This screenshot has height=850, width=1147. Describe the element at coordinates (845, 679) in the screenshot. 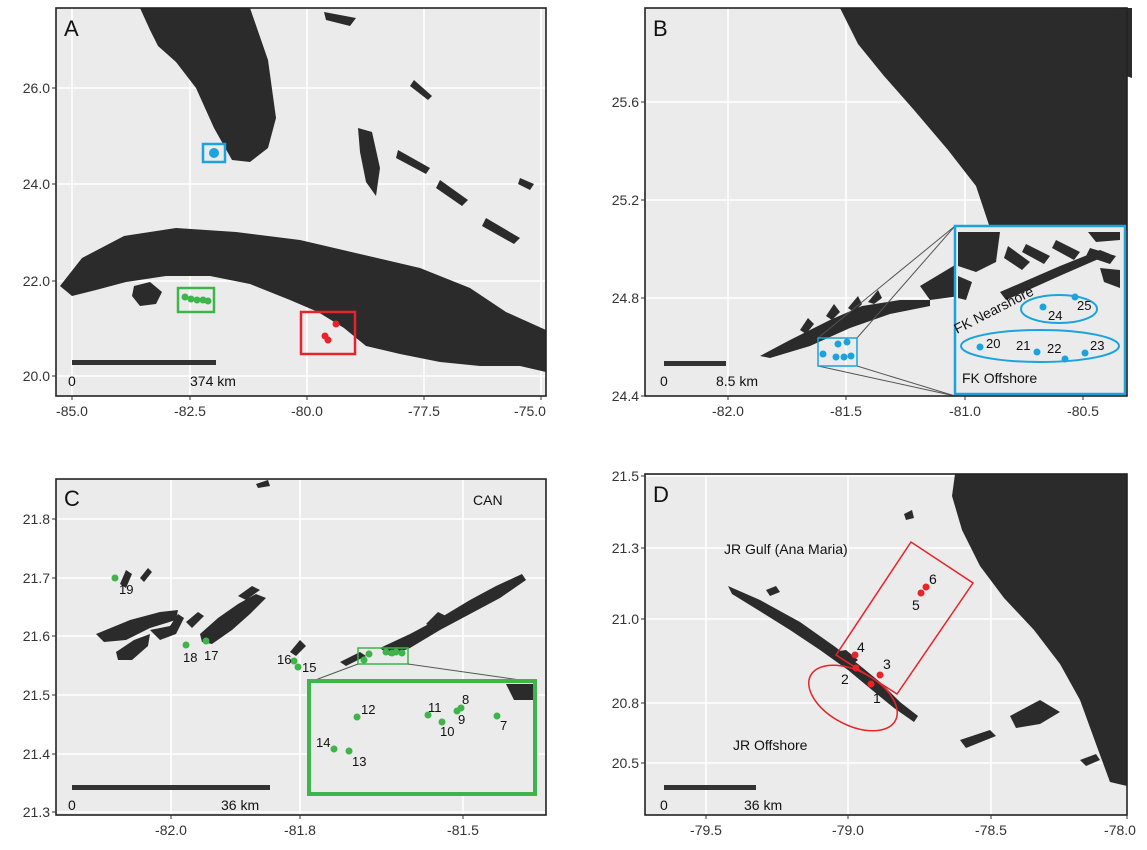

I see `site-label: 2` at that location.